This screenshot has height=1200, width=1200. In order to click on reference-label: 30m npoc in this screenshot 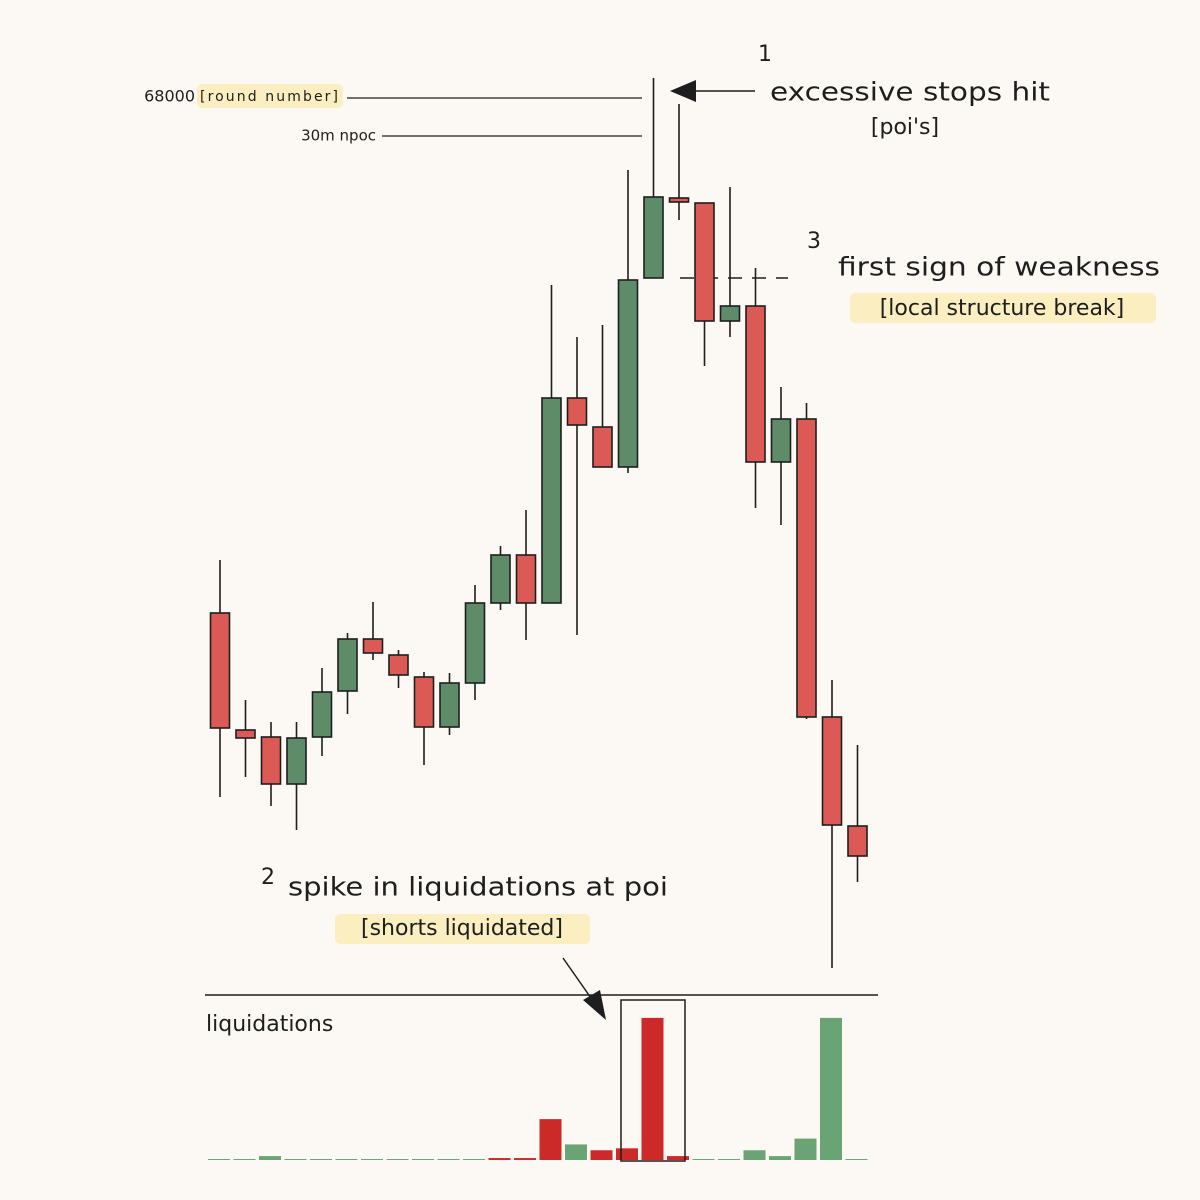, I will do `click(338, 136)`.